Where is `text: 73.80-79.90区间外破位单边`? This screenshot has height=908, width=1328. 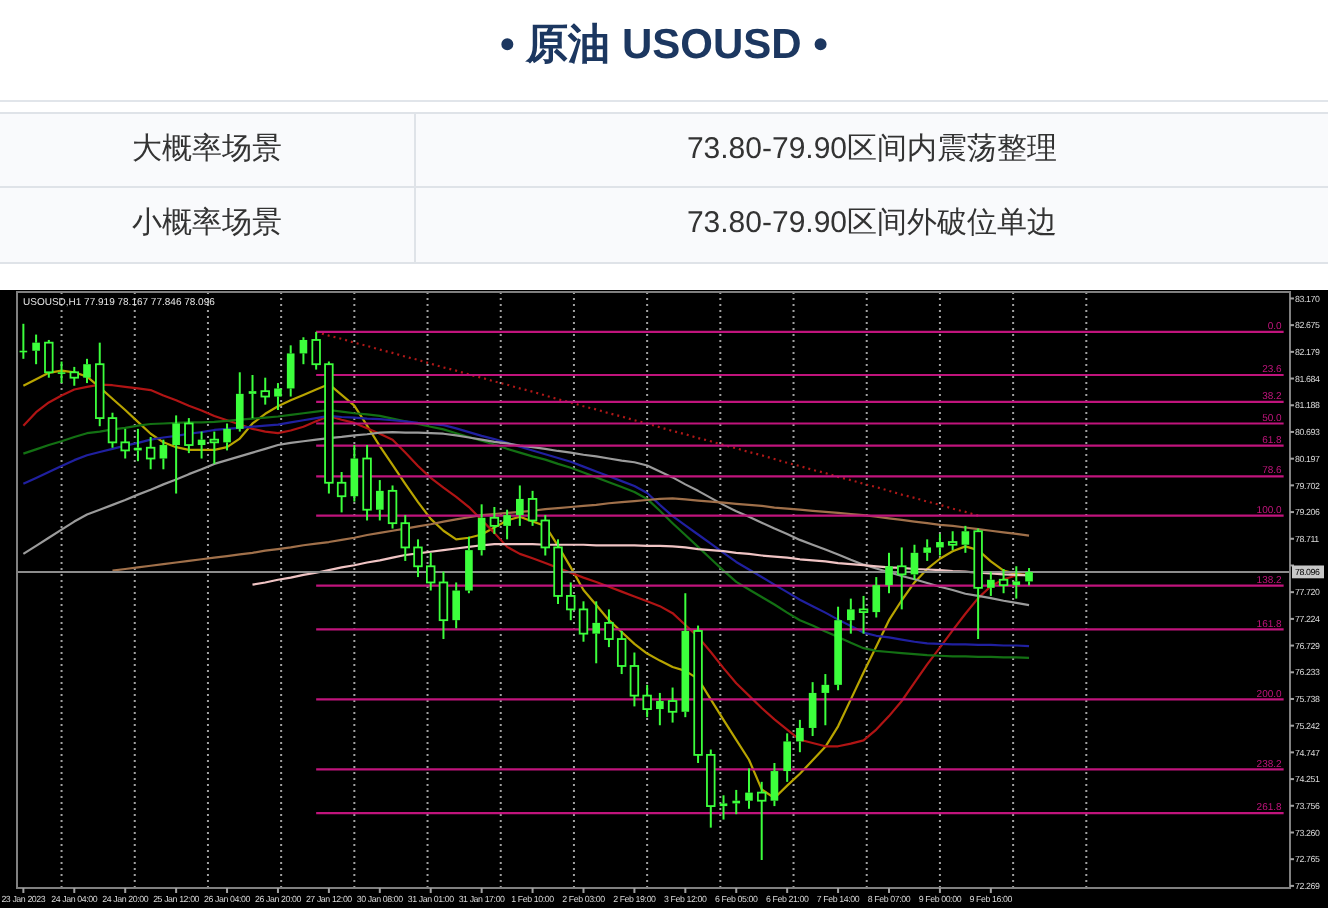 text: 73.80-79.90区间外破位单边 is located at coordinates (872, 224).